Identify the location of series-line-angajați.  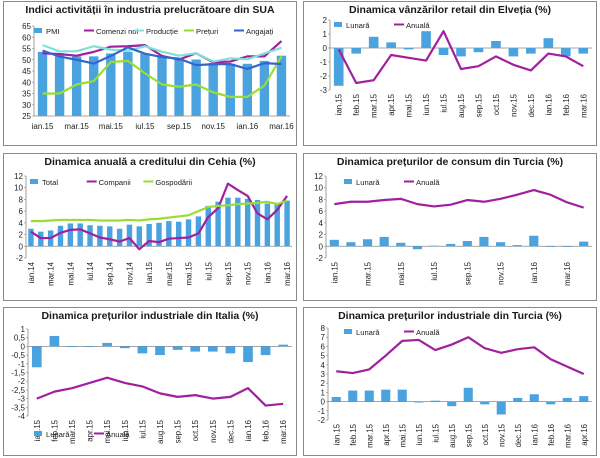
(162, 58).